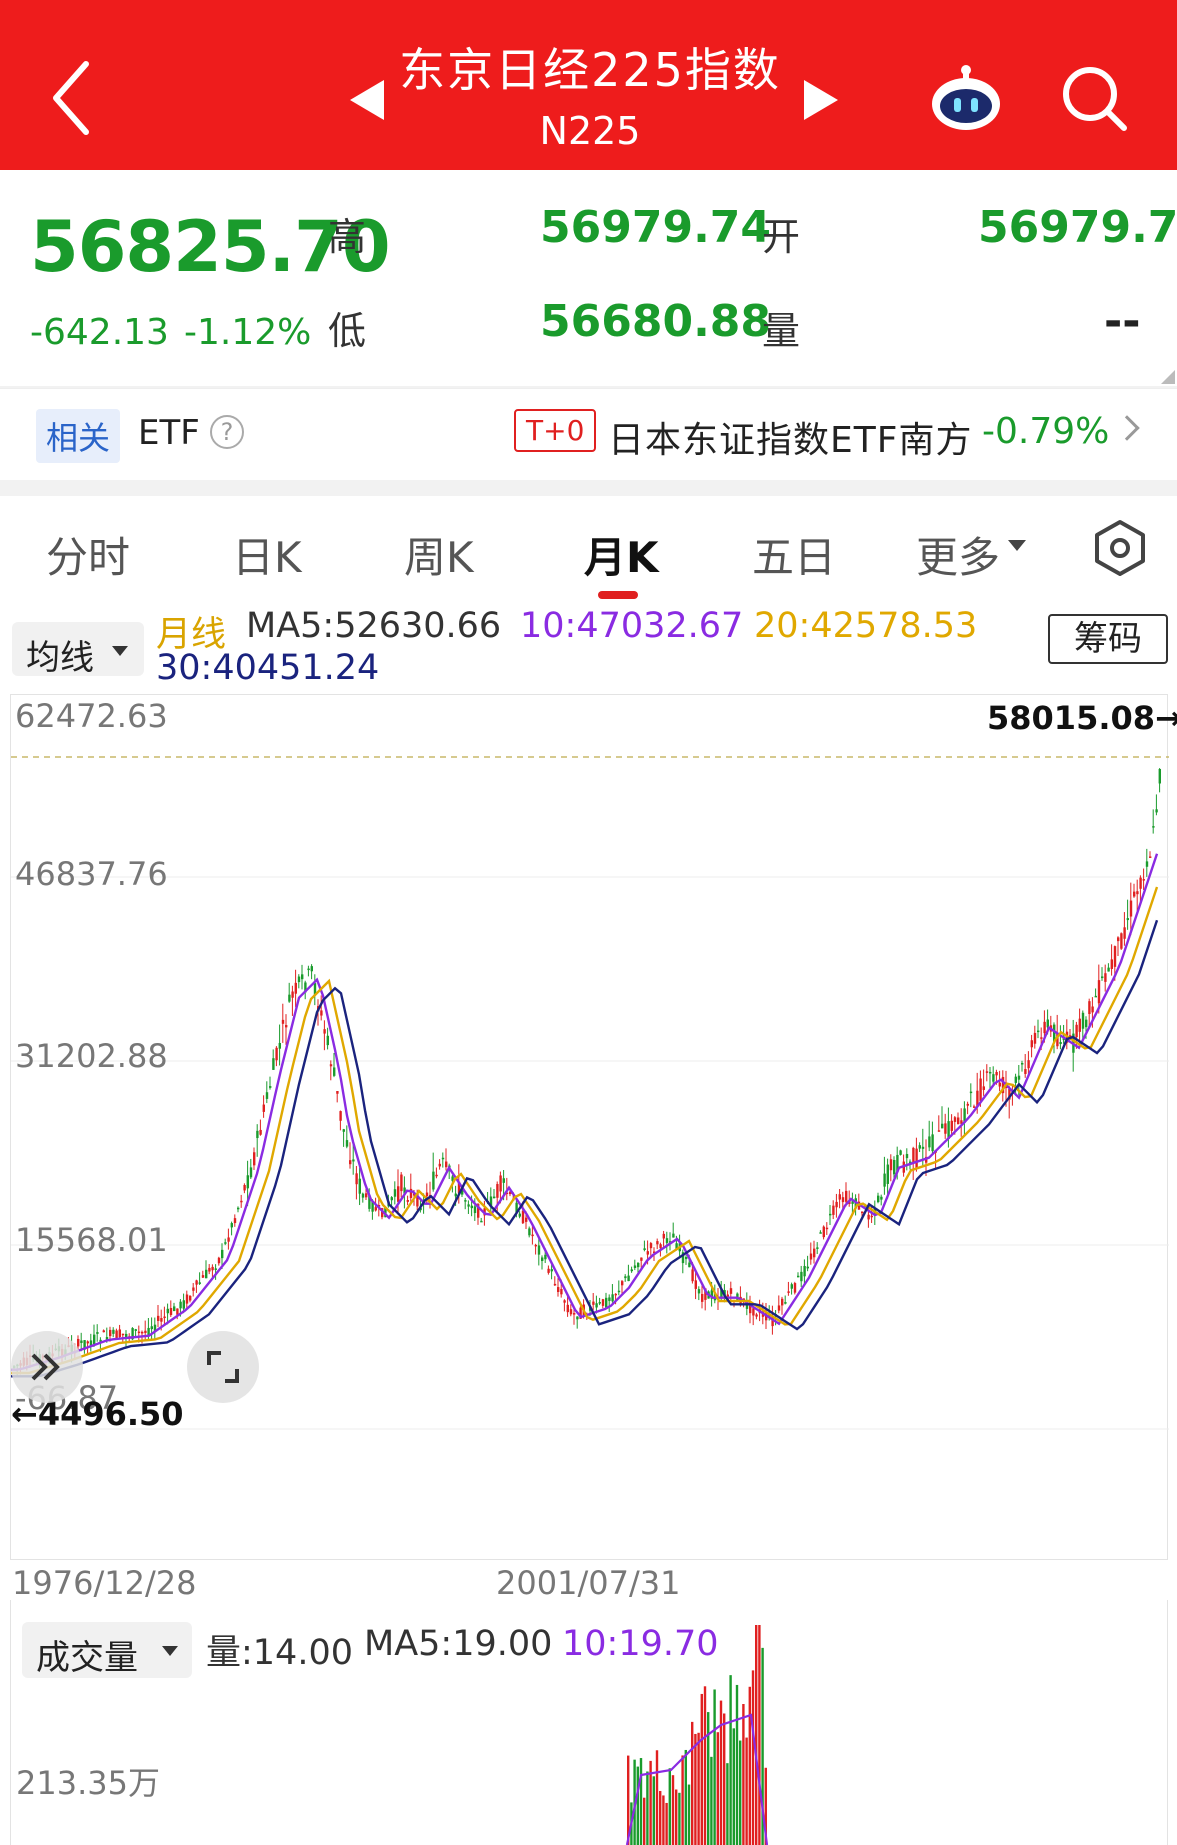 The image size is (1177, 1845). I want to click on volume-y-tick: 213.35万, so click(88, 1783).